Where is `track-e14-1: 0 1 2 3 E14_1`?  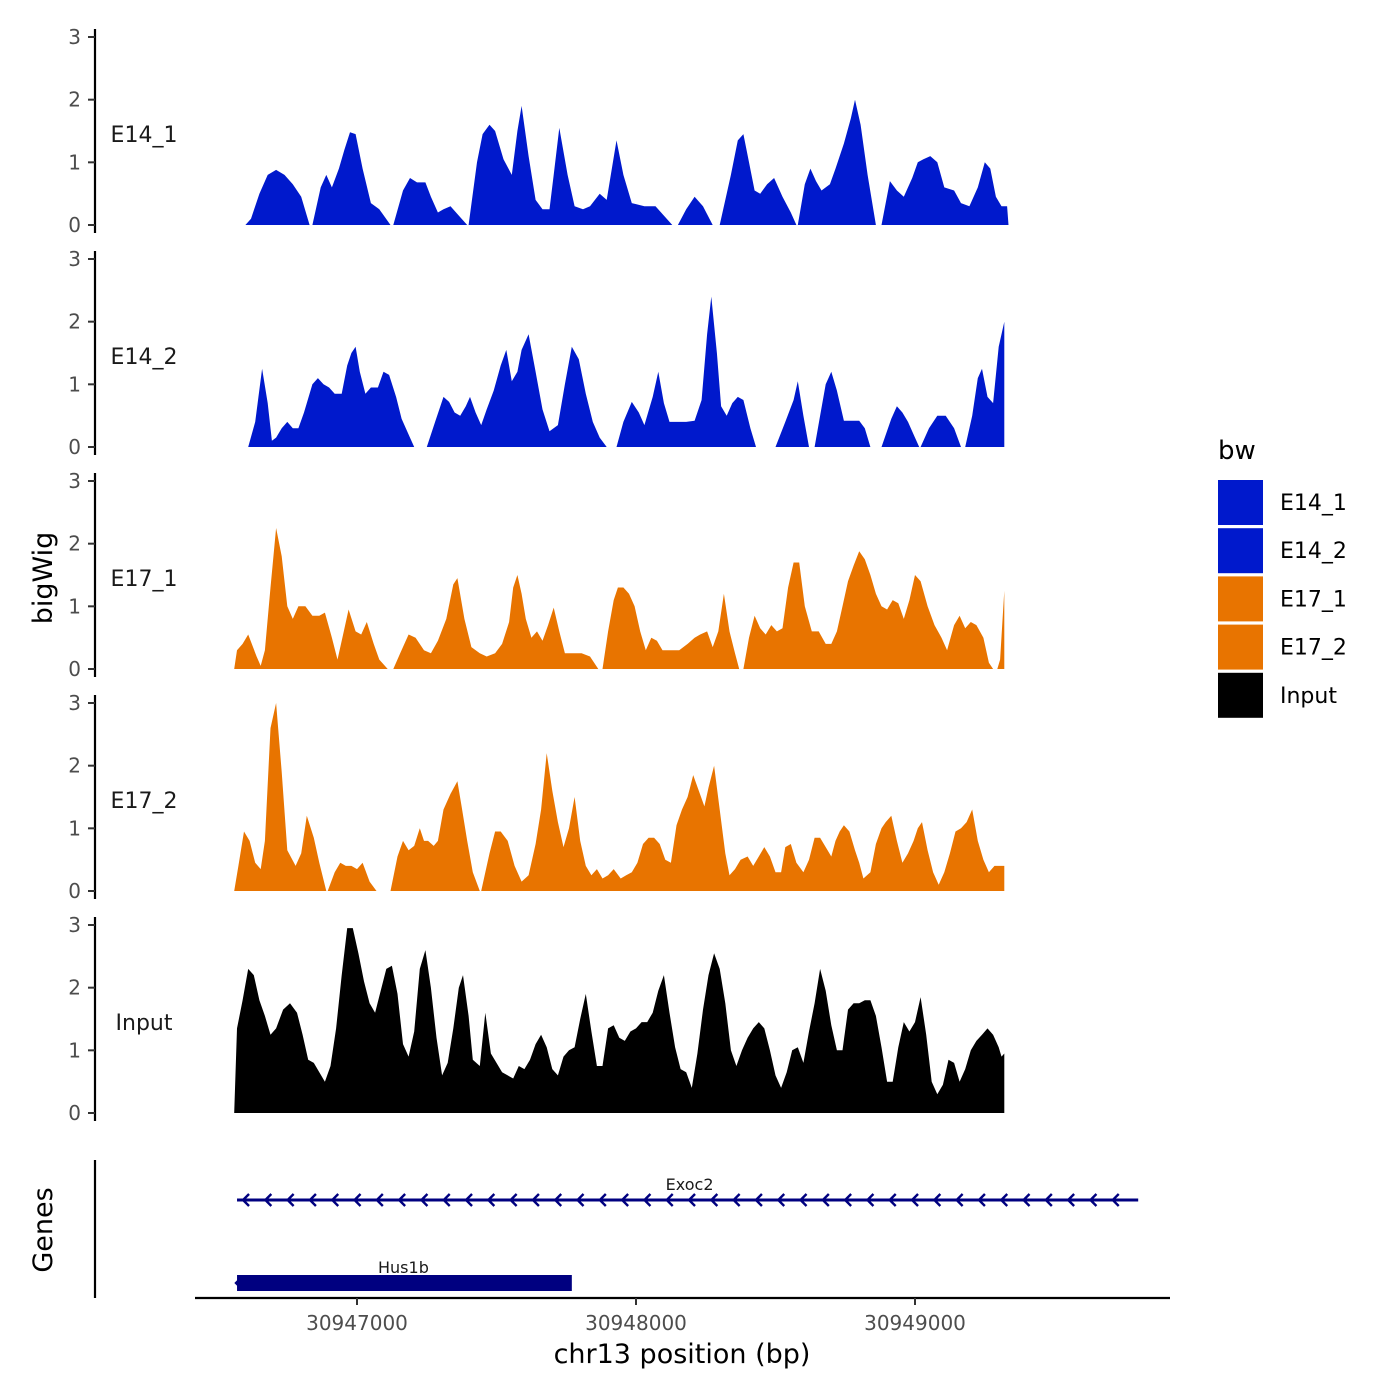
track-e14-1: 0 1 2 3 E14_1 is located at coordinates (538, 131).